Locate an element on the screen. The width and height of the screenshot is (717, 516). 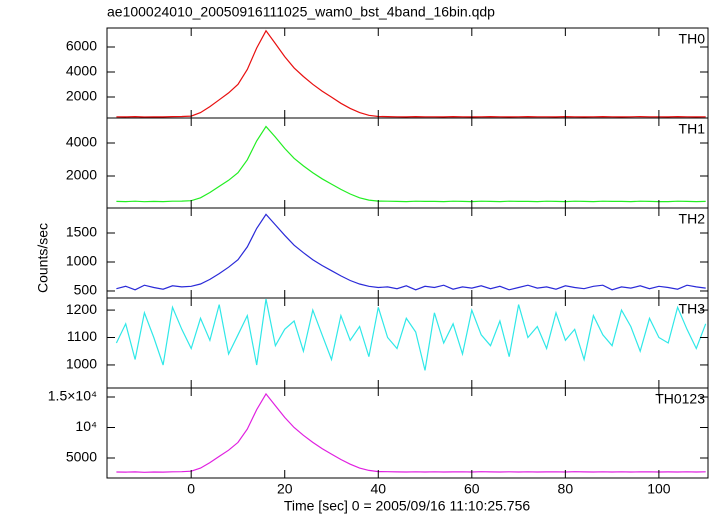
y-tick-label: 500 is located at coordinates (86, 290).